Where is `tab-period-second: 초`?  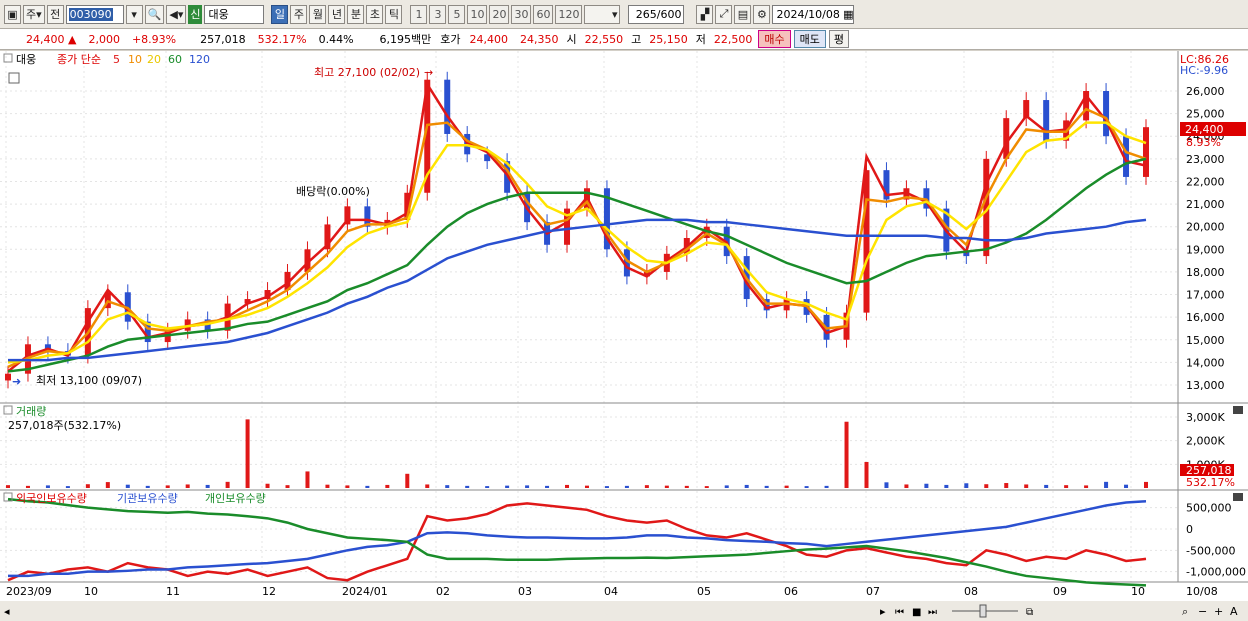 tab-period-second: 초 is located at coordinates (375, 14).